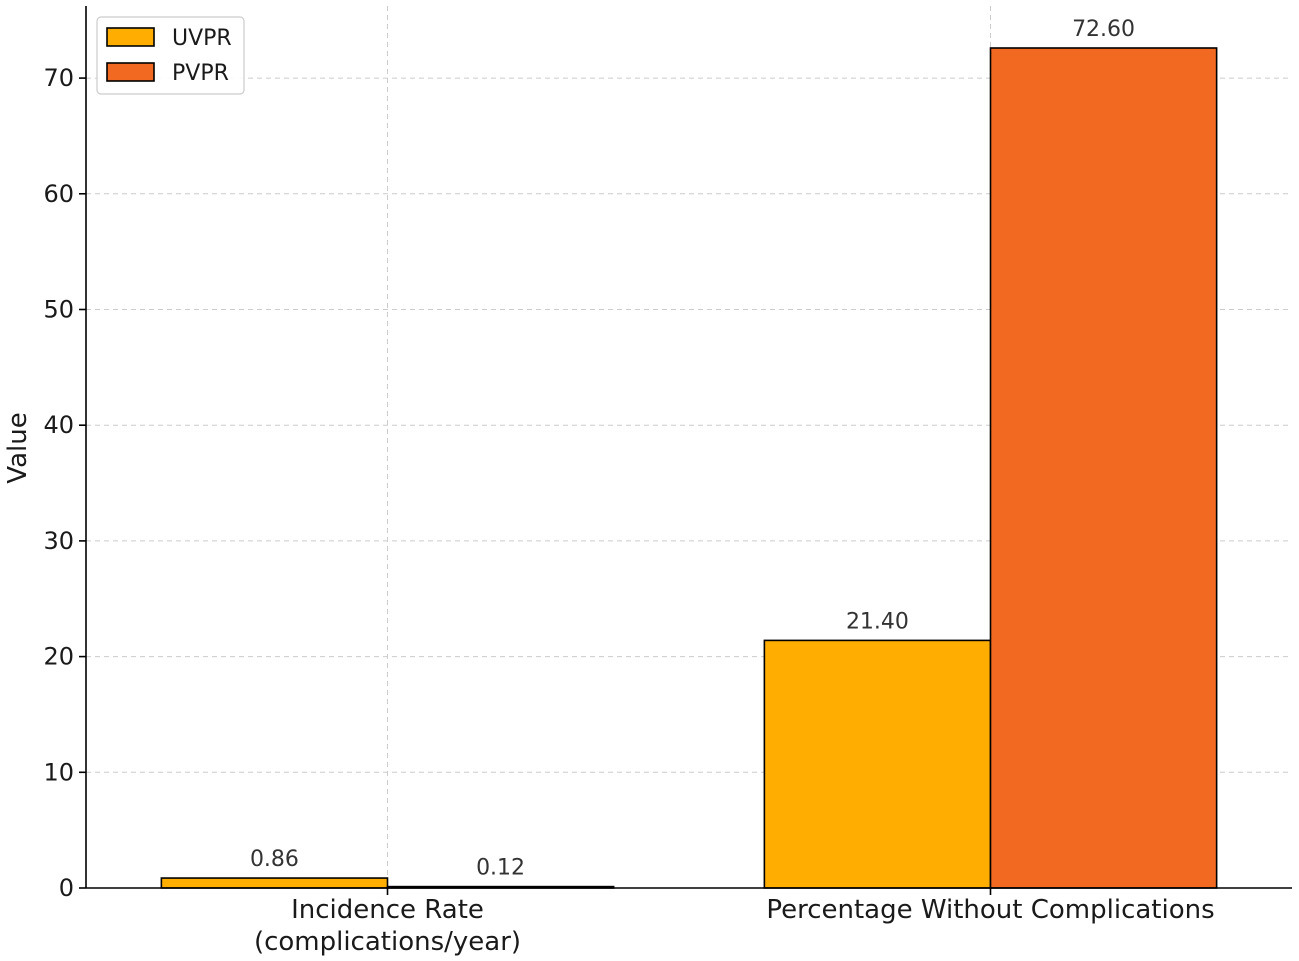  Describe the element at coordinates (387, 926) in the screenshot. I see `x-tick-label: Incidence Rate (complications/year)` at that location.